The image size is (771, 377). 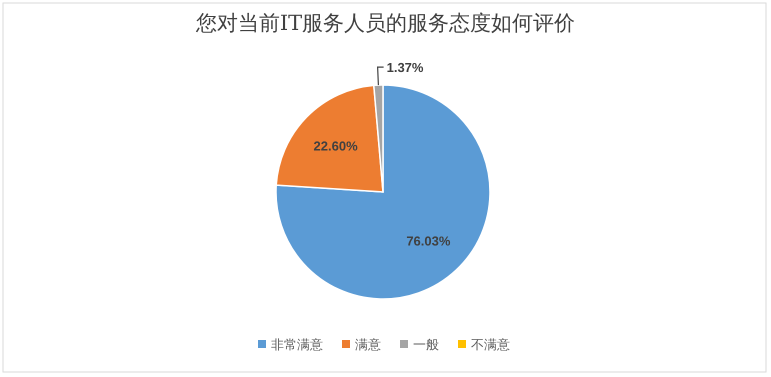 What do you see at coordinates (405, 68) in the screenshot?
I see `data-label: 1.37%` at bounding box center [405, 68].